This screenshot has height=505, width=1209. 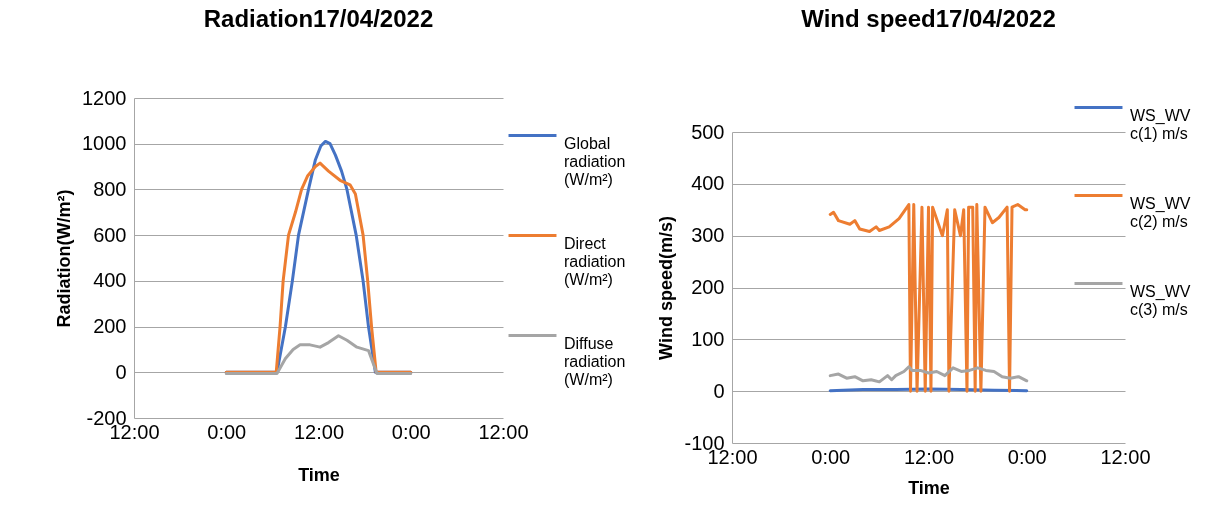 What do you see at coordinates (1160, 124) in the screenshot?
I see `legend-label: WS_WV c(1) m/s` at bounding box center [1160, 124].